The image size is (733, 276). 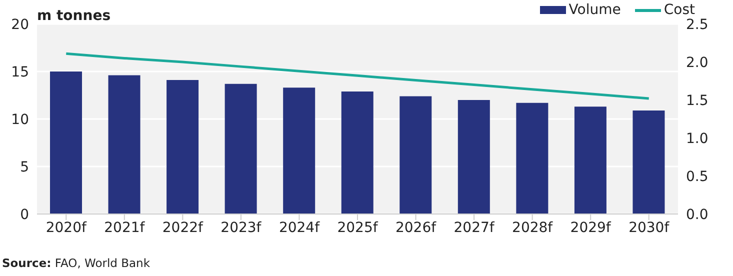 What do you see at coordinates (678, 10) in the screenshot?
I see `legend-label: Cost` at bounding box center [678, 10].